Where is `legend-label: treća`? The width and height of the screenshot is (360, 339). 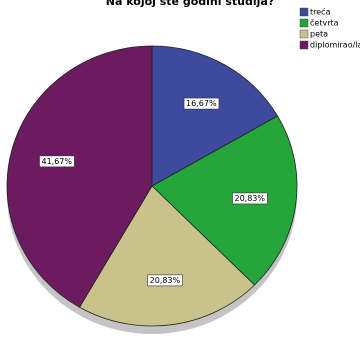 legend-label: treća is located at coordinates (320, 12).